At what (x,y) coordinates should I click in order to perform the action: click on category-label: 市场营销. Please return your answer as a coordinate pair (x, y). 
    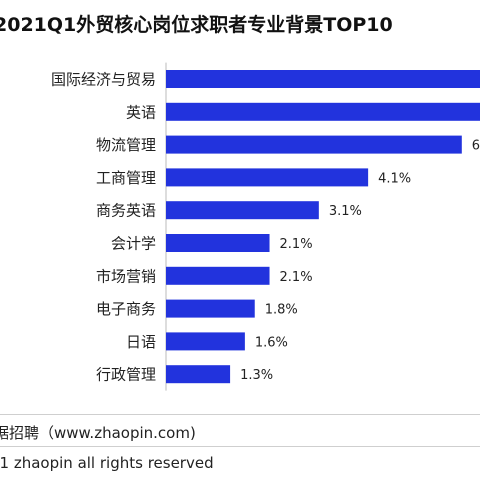
    Looking at the image, I should click on (126, 276).